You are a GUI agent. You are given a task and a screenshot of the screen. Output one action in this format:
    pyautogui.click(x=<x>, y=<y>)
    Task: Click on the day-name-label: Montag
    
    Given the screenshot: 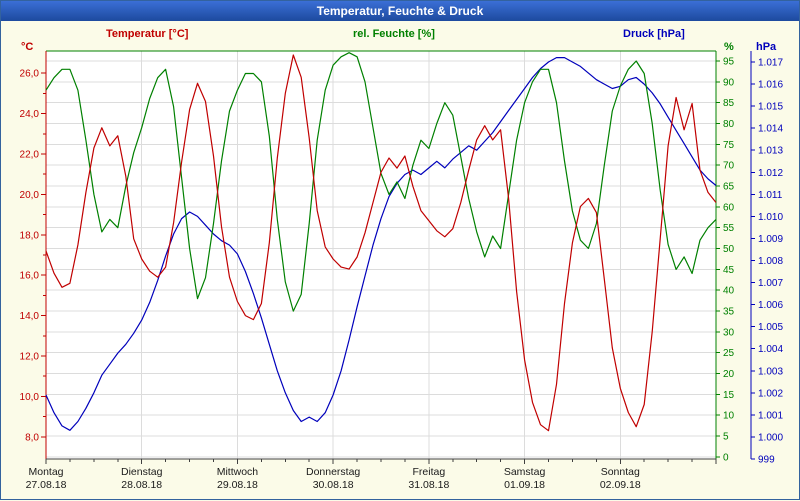 What is the action you would take?
    pyautogui.click(x=45, y=472)
    